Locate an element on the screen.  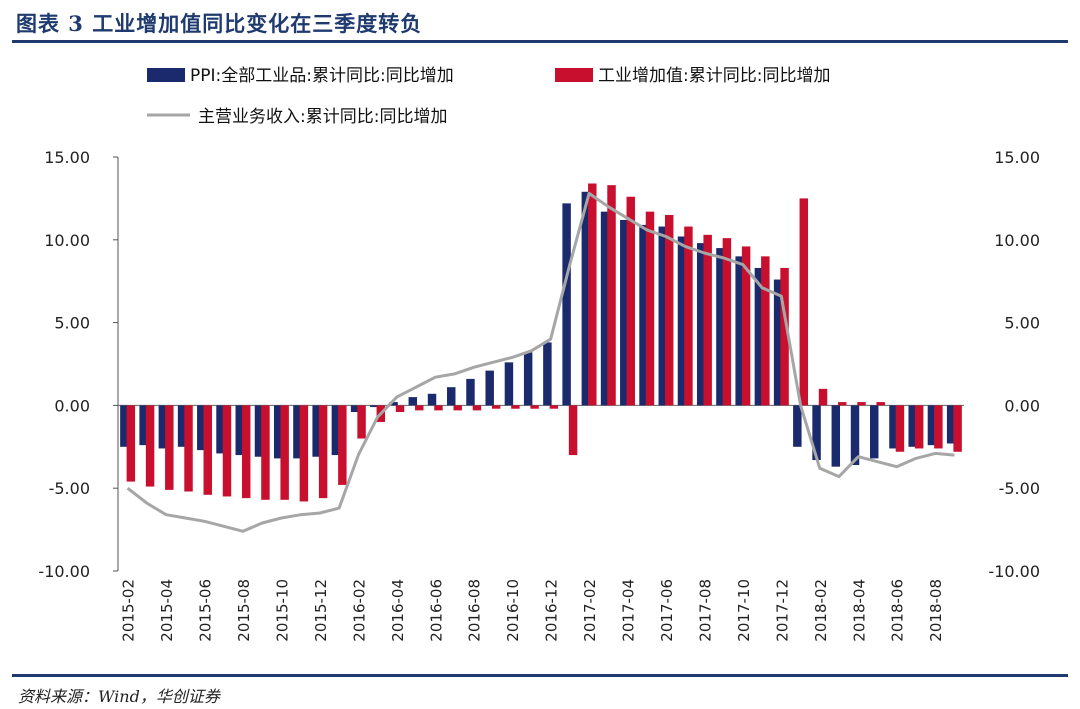
x-tick-label: 2015-12 is located at coordinates (321, 610).